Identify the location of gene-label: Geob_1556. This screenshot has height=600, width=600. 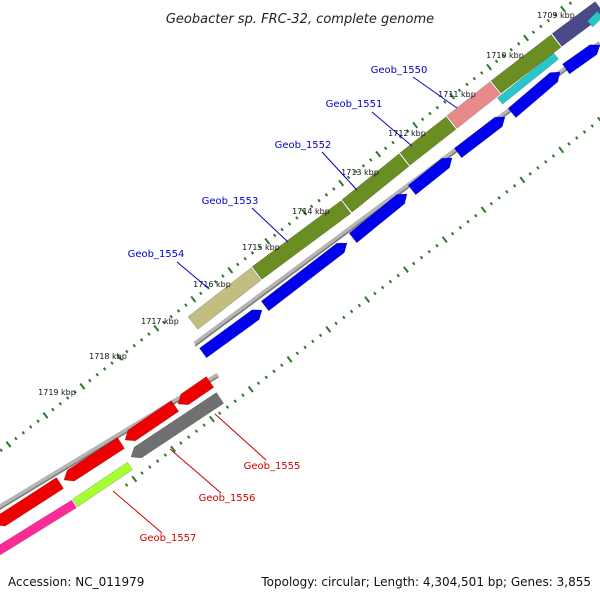
(227, 498).